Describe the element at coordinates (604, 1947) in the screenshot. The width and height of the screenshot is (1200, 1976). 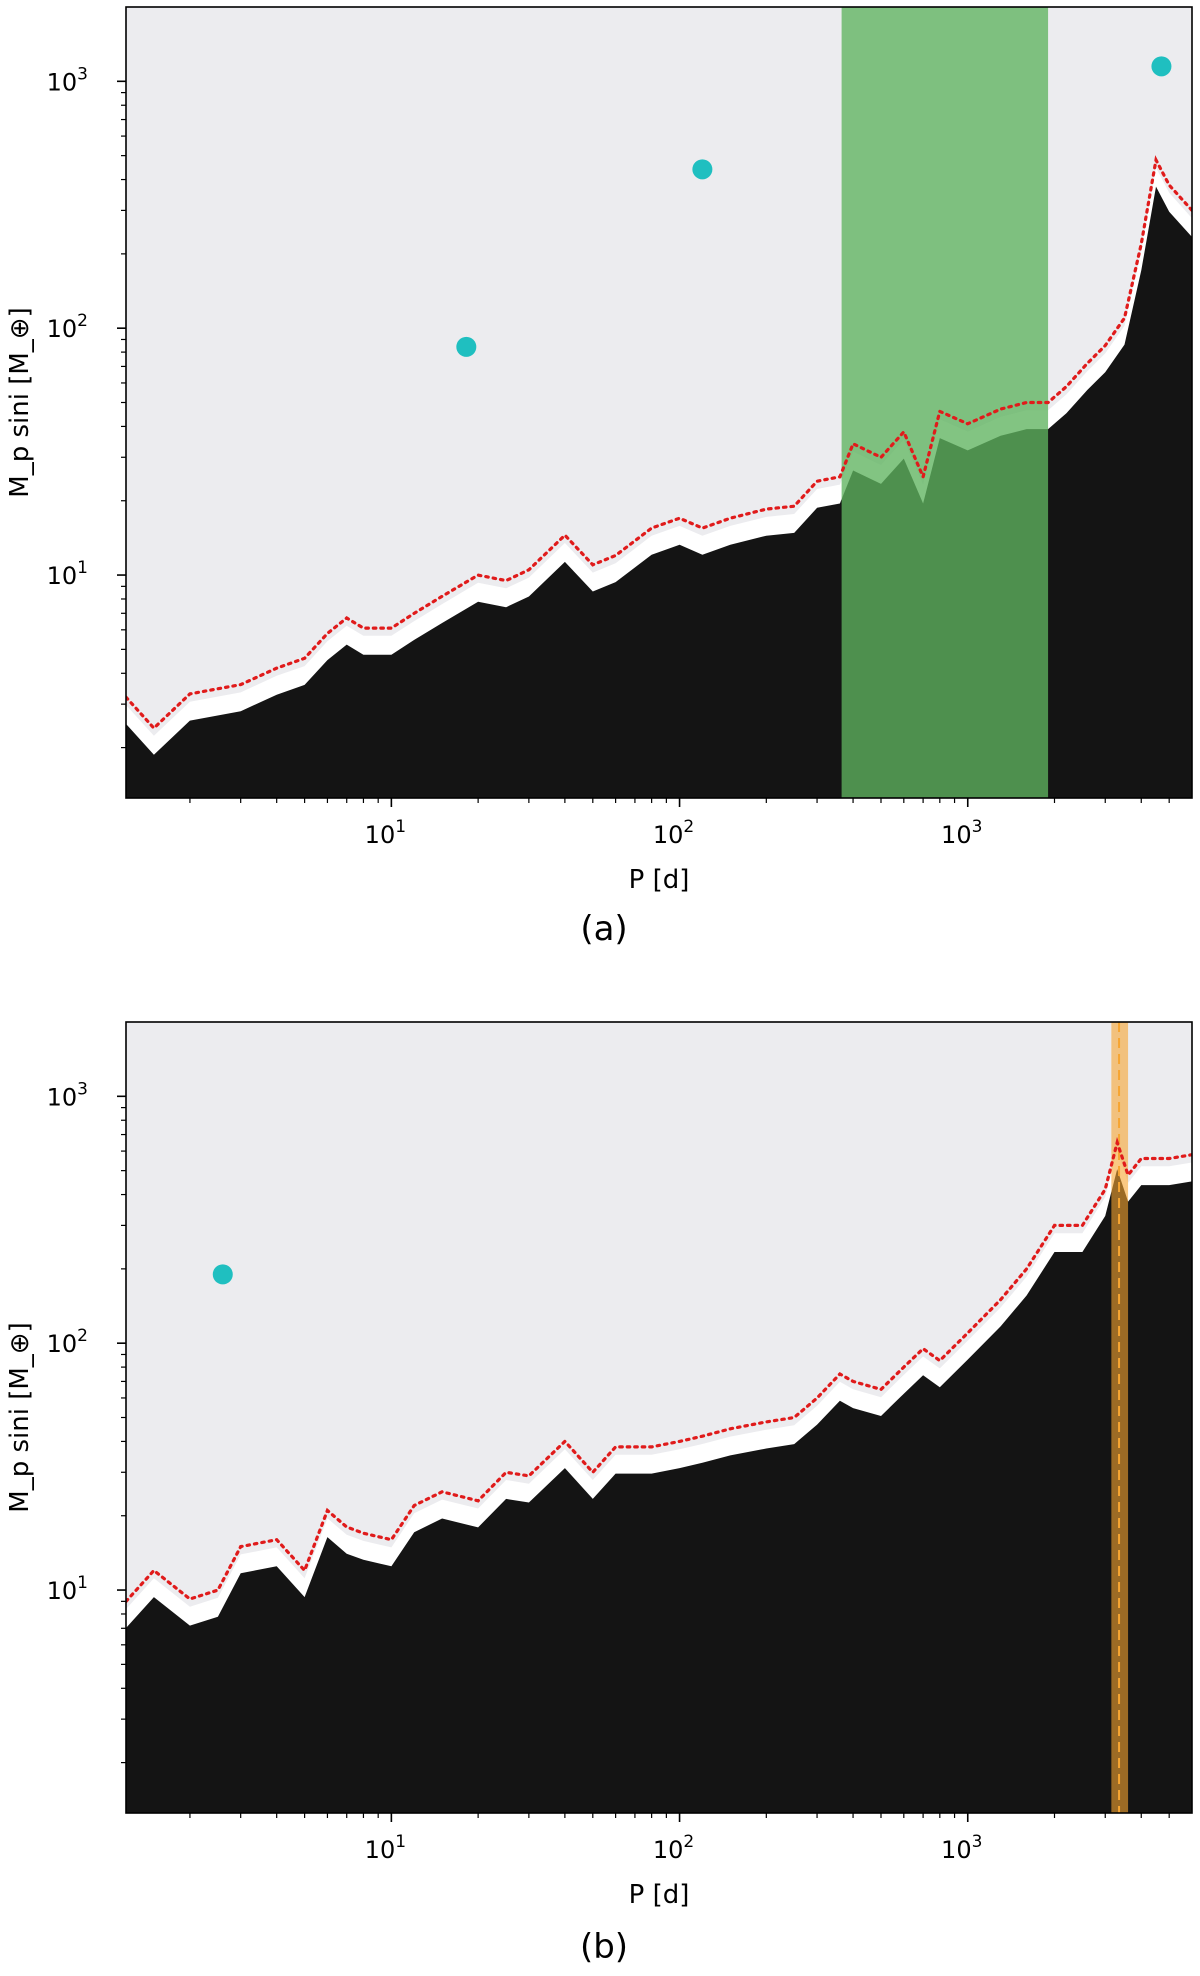
I see `panel-label: (b)` at that location.